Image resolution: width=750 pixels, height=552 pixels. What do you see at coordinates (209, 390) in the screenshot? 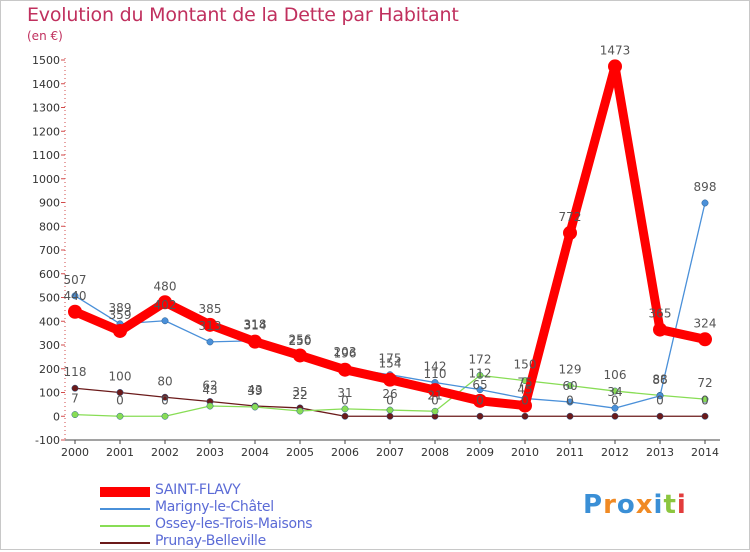
I see `data-label: 43` at bounding box center [209, 390].